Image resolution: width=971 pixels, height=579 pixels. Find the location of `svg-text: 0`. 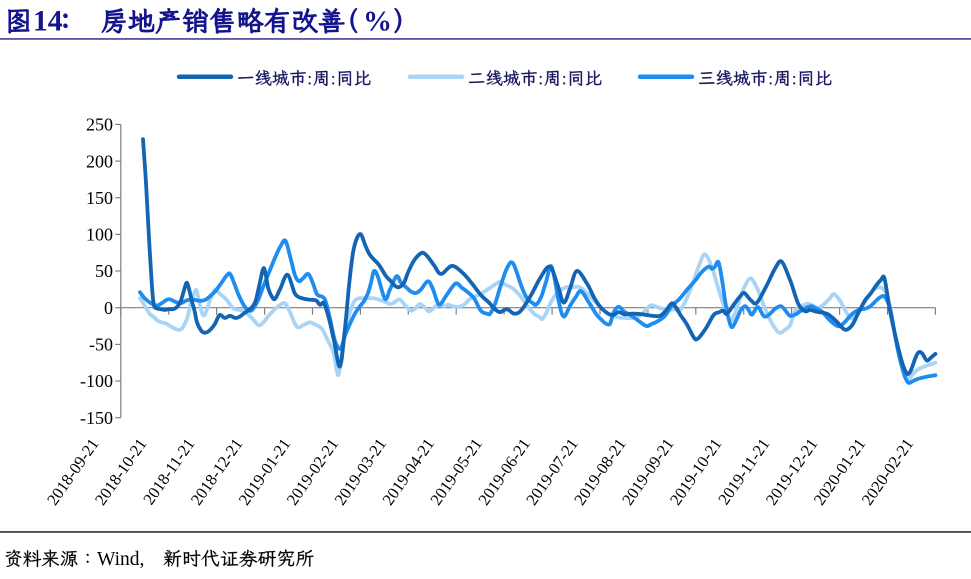

svg-text: 0 is located at coordinates (108, 308).